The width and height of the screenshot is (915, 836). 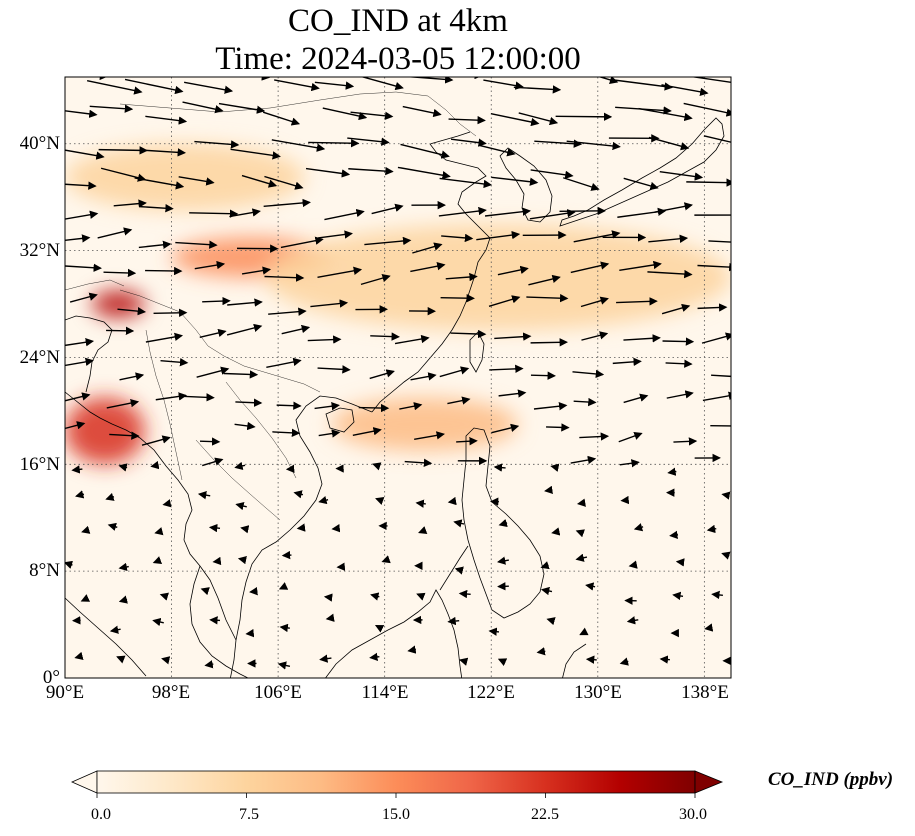 I want to click on coastline-borneo, so click(x=394, y=633).